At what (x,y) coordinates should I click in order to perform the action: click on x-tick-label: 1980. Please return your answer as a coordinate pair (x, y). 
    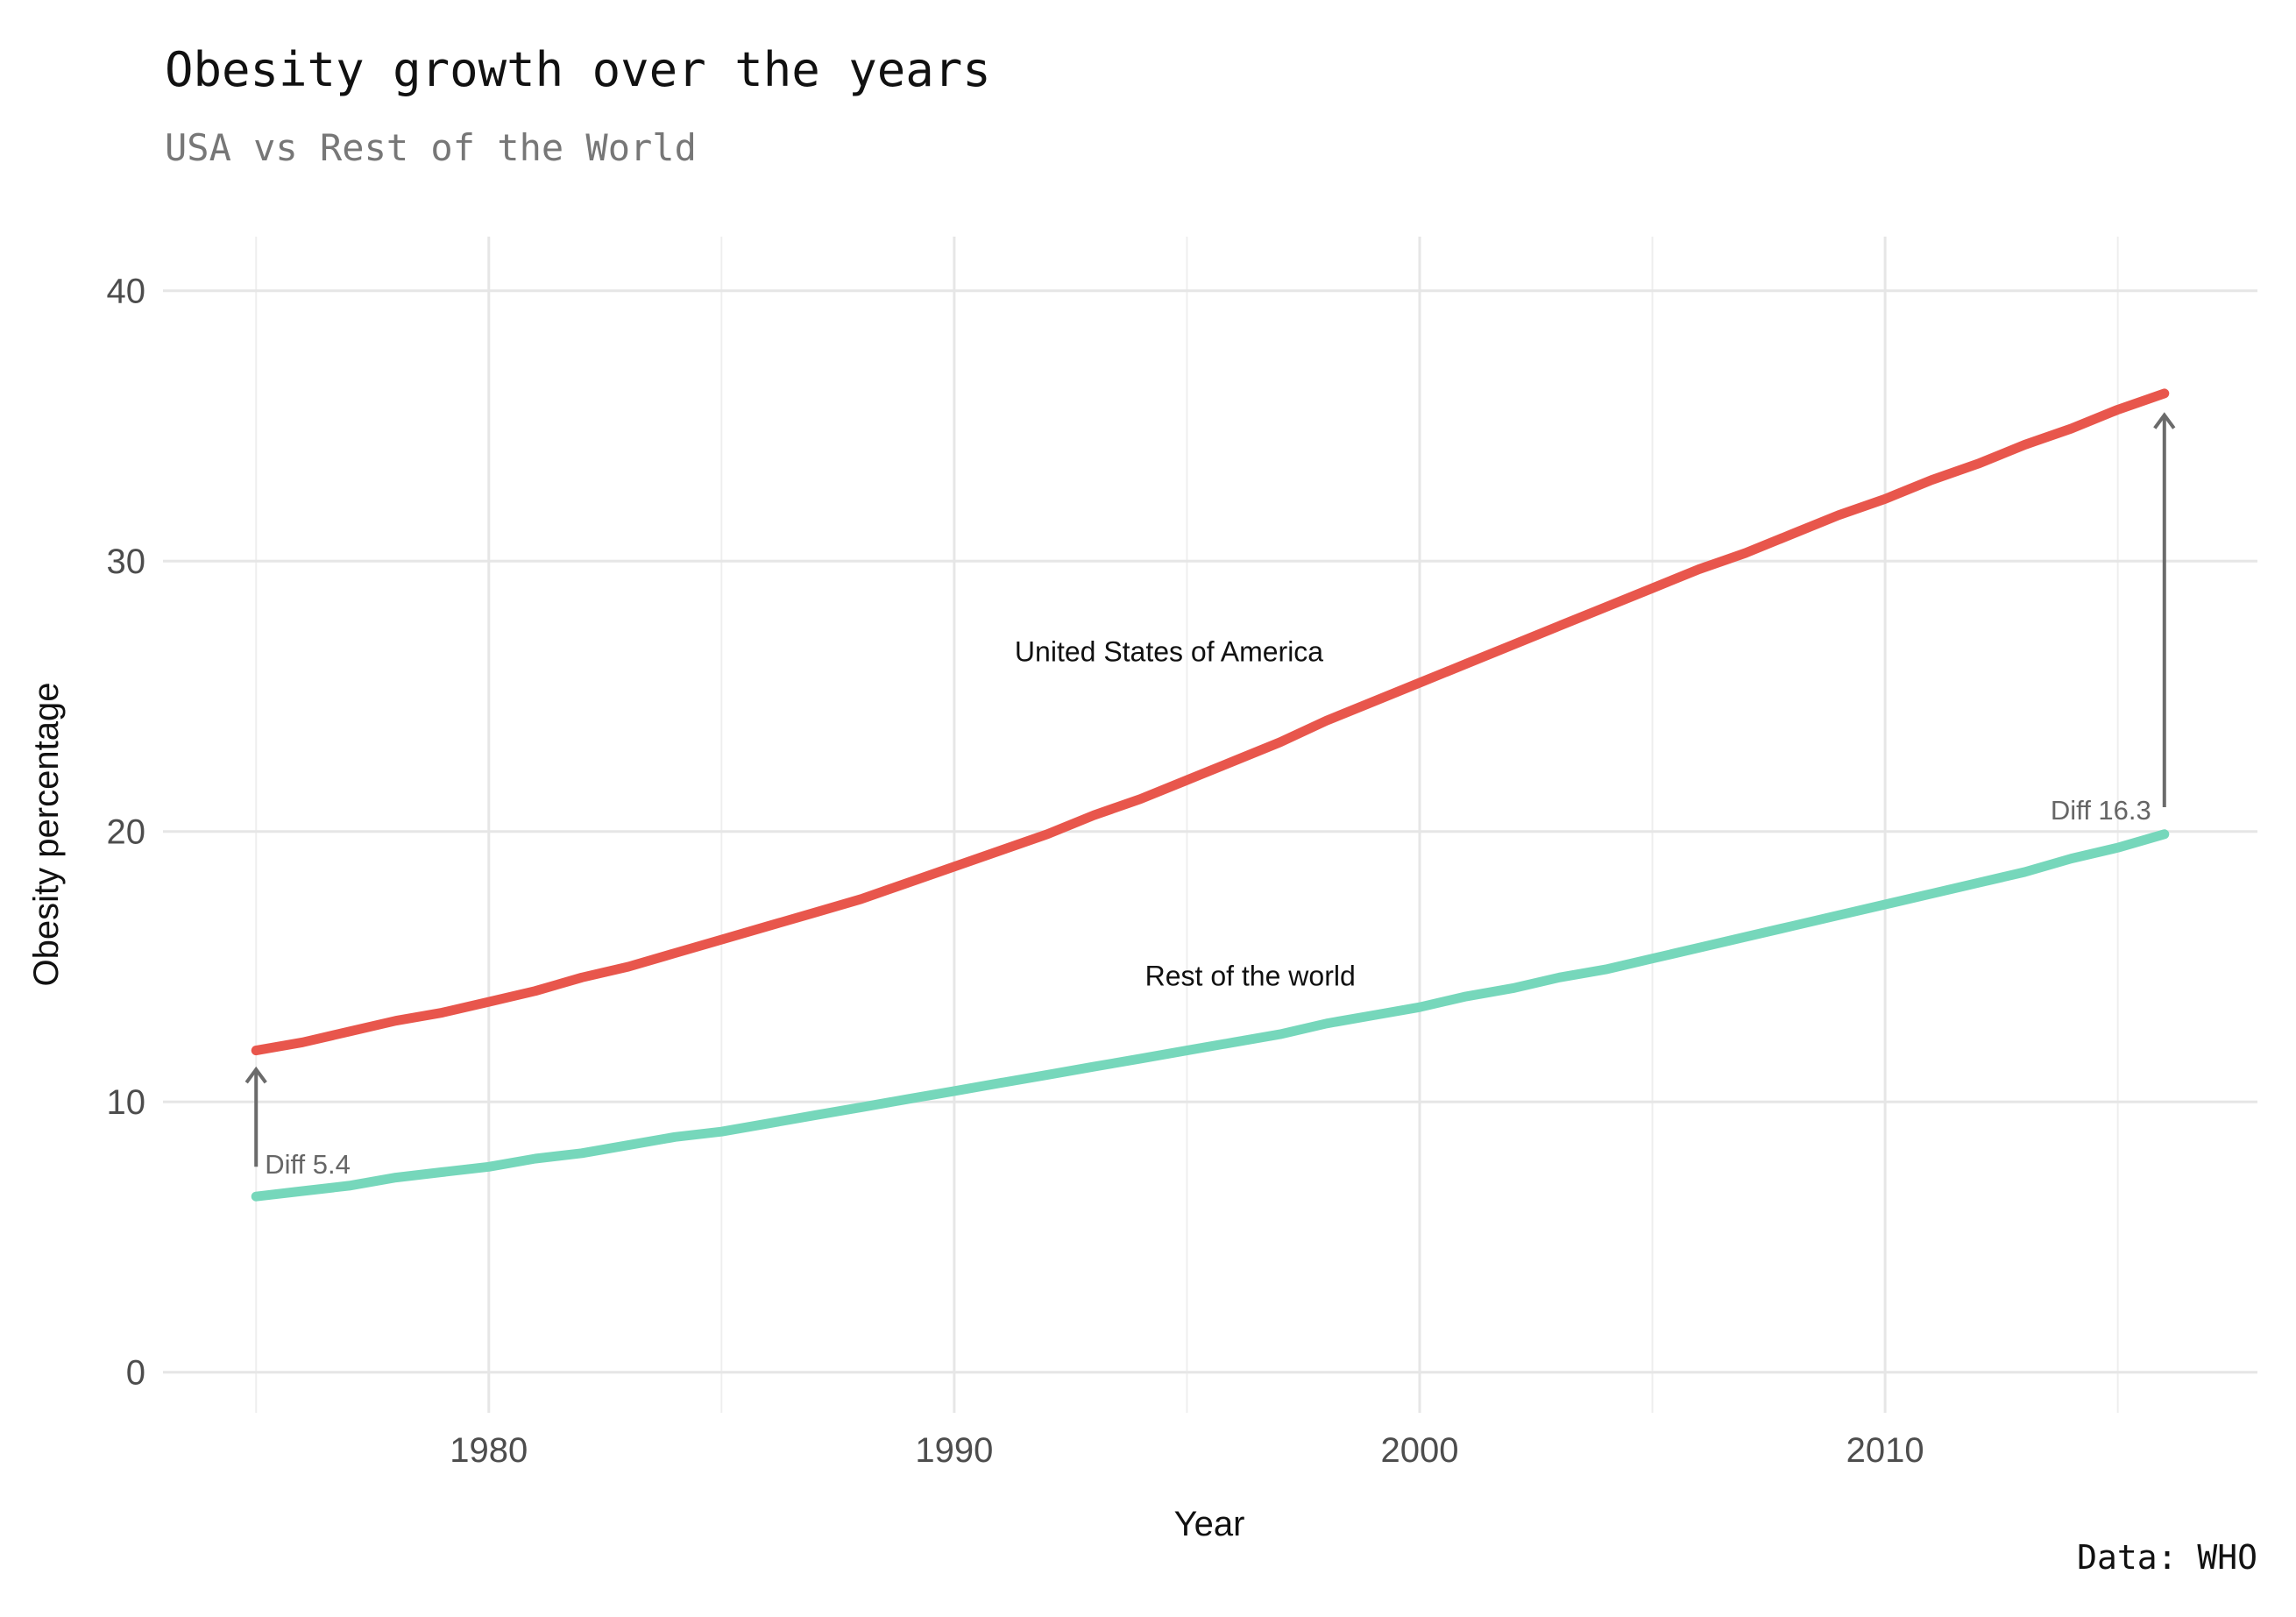
    Looking at the image, I should click on (489, 1451).